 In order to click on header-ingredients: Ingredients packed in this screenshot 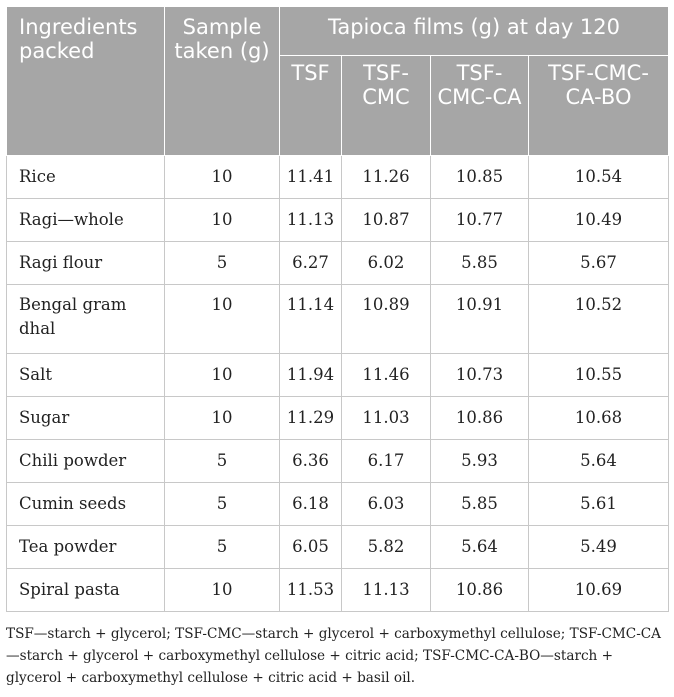, I will do `click(85, 81)`.